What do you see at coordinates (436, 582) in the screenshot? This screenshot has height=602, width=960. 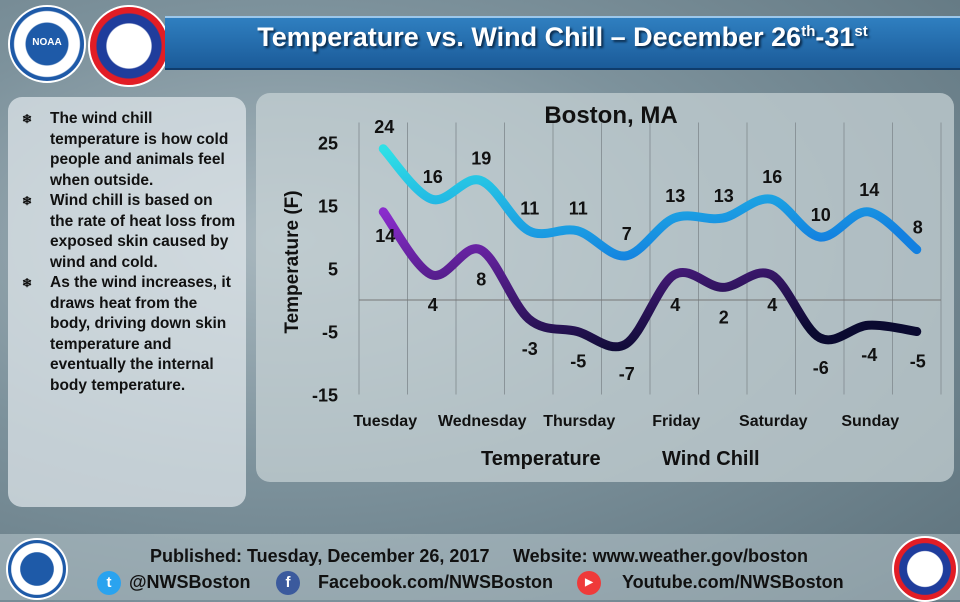 I see `facebook-link: Facebook.com/NWSBoston` at bounding box center [436, 582].